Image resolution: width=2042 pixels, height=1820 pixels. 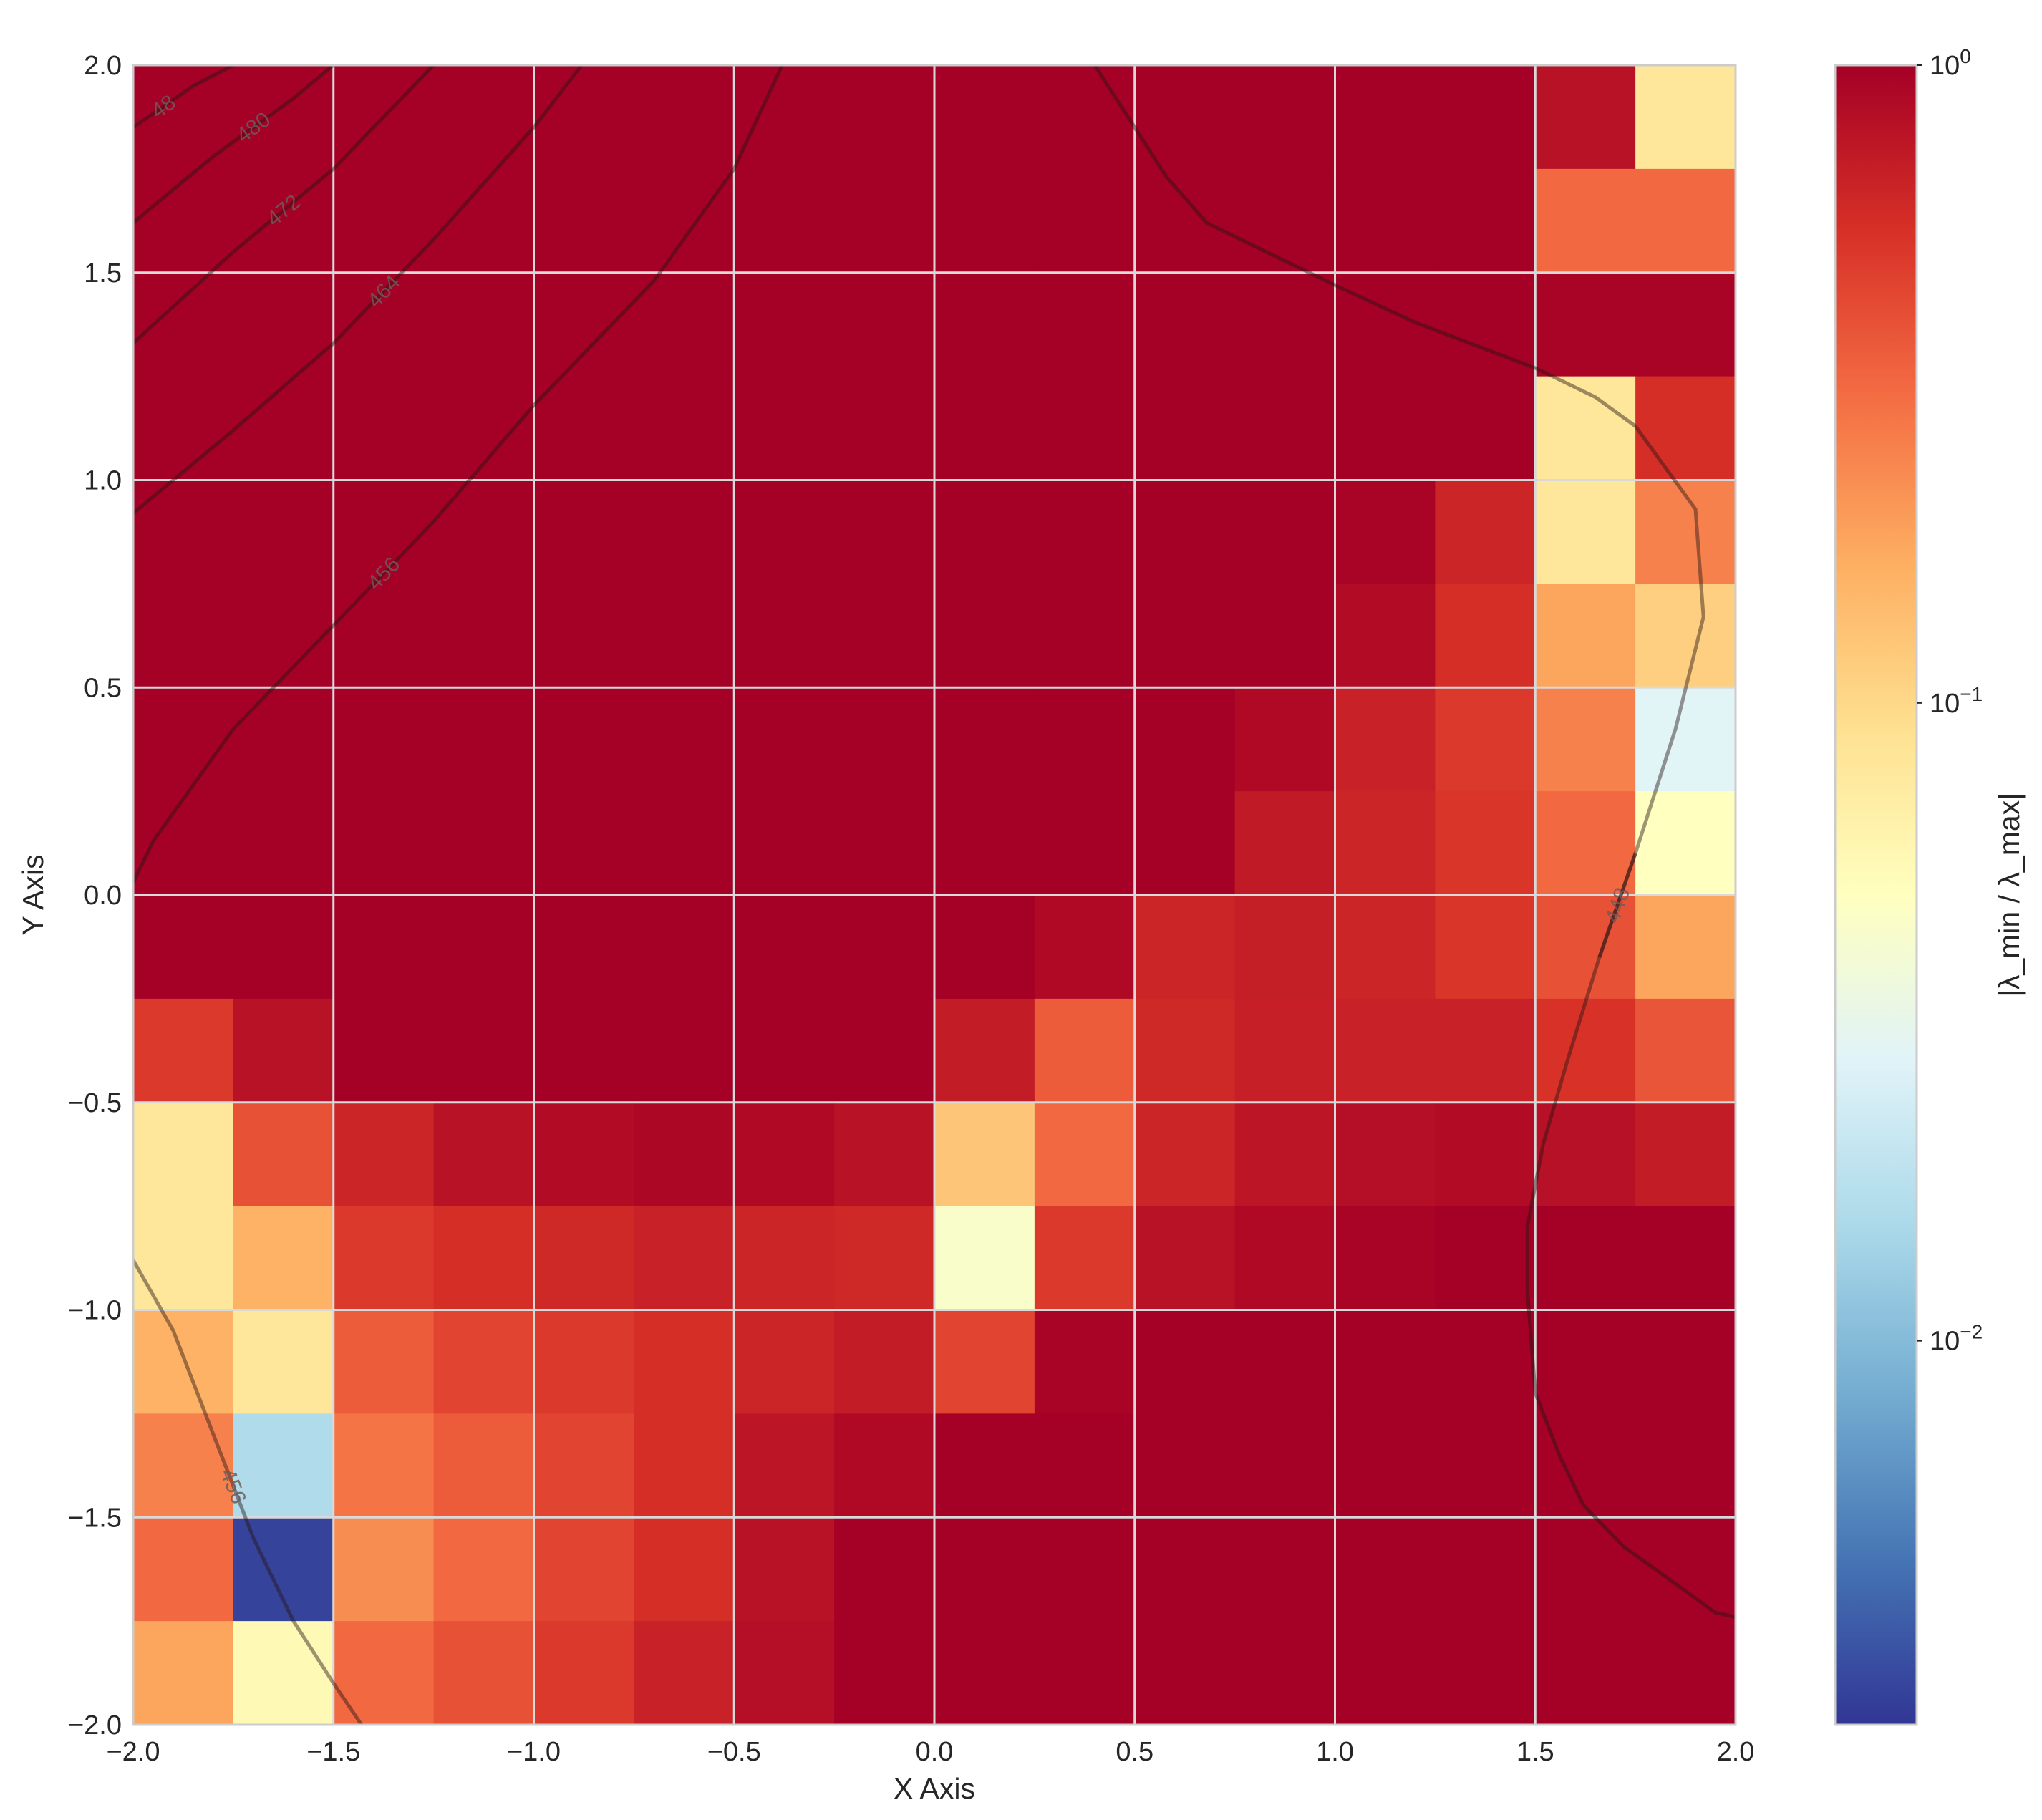 I want to click on x-tick-labels: −2.0 −1.5 −1.0 −0.5 0.0 0.5 1.0 1.5 2.0, so click(x=930, y=1752).